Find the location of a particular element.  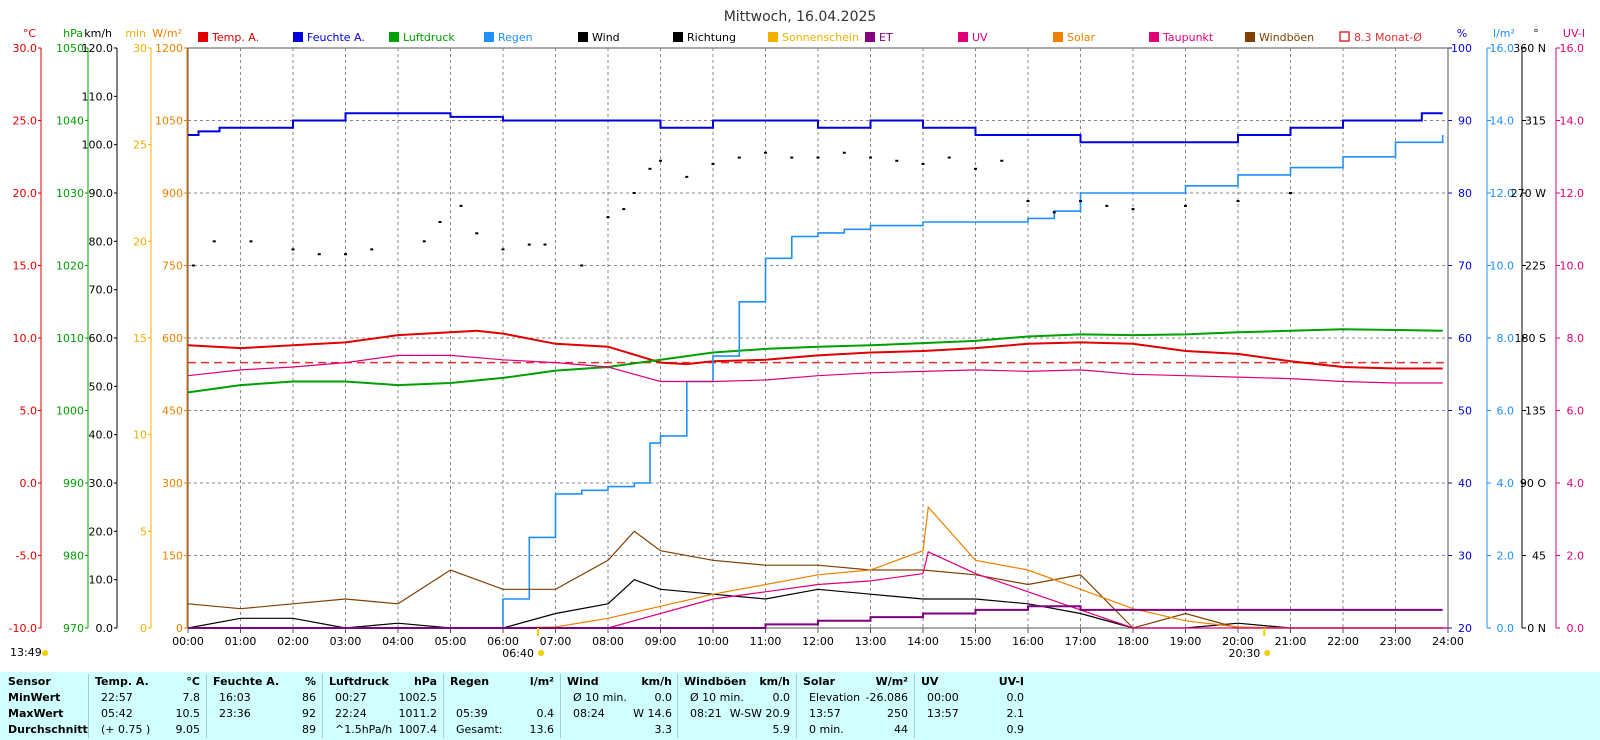

left-axis-tick-label: 1050 is located at coordinates (169, 121).